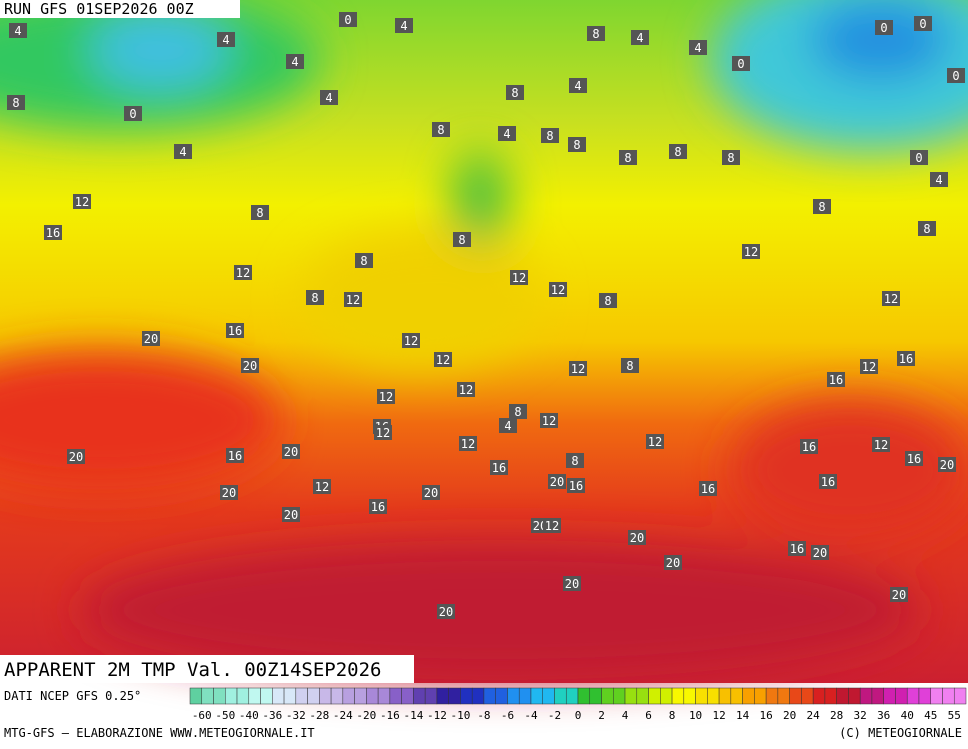 Image resolution: width=968 pixels, height=749 pixels. I want to click on legend-label: -6, so click(507, 715).